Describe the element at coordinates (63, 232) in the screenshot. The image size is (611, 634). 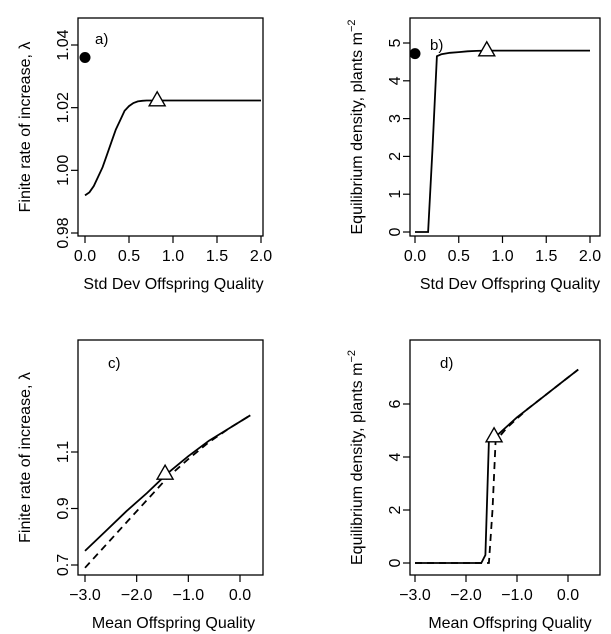
I see `y-tick-label: 0.98` at that location.